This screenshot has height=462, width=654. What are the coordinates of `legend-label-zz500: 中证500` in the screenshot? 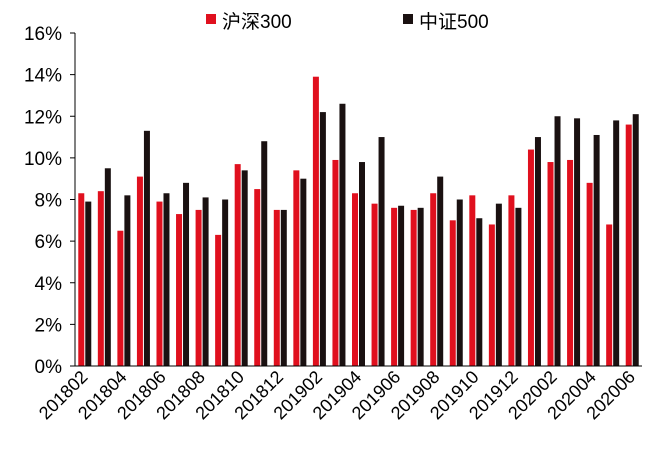 It's located at (454, 22).